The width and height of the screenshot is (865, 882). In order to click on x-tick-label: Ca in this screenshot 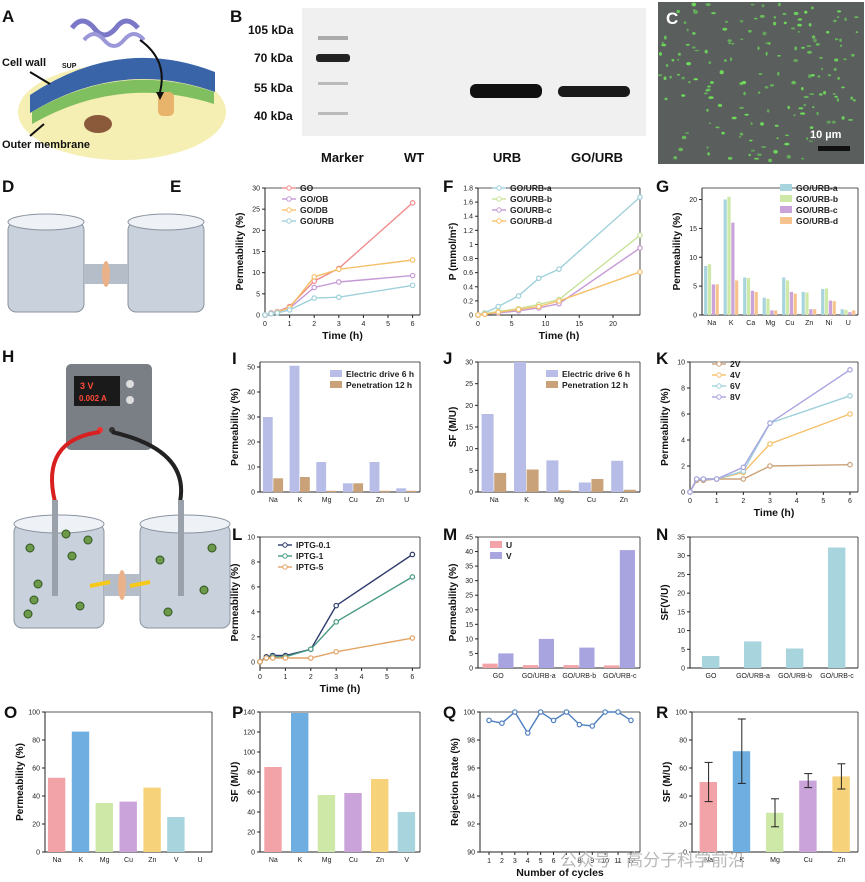, I will do `click(750, 323)`.